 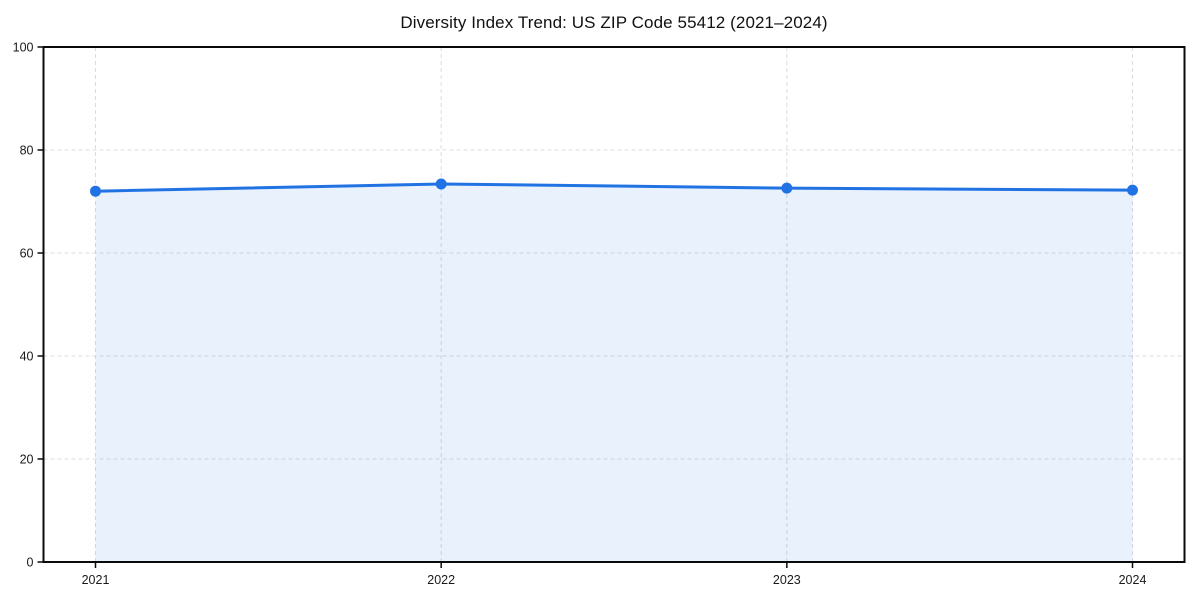 I want to click on trend-line, so click(x=614, y=187).